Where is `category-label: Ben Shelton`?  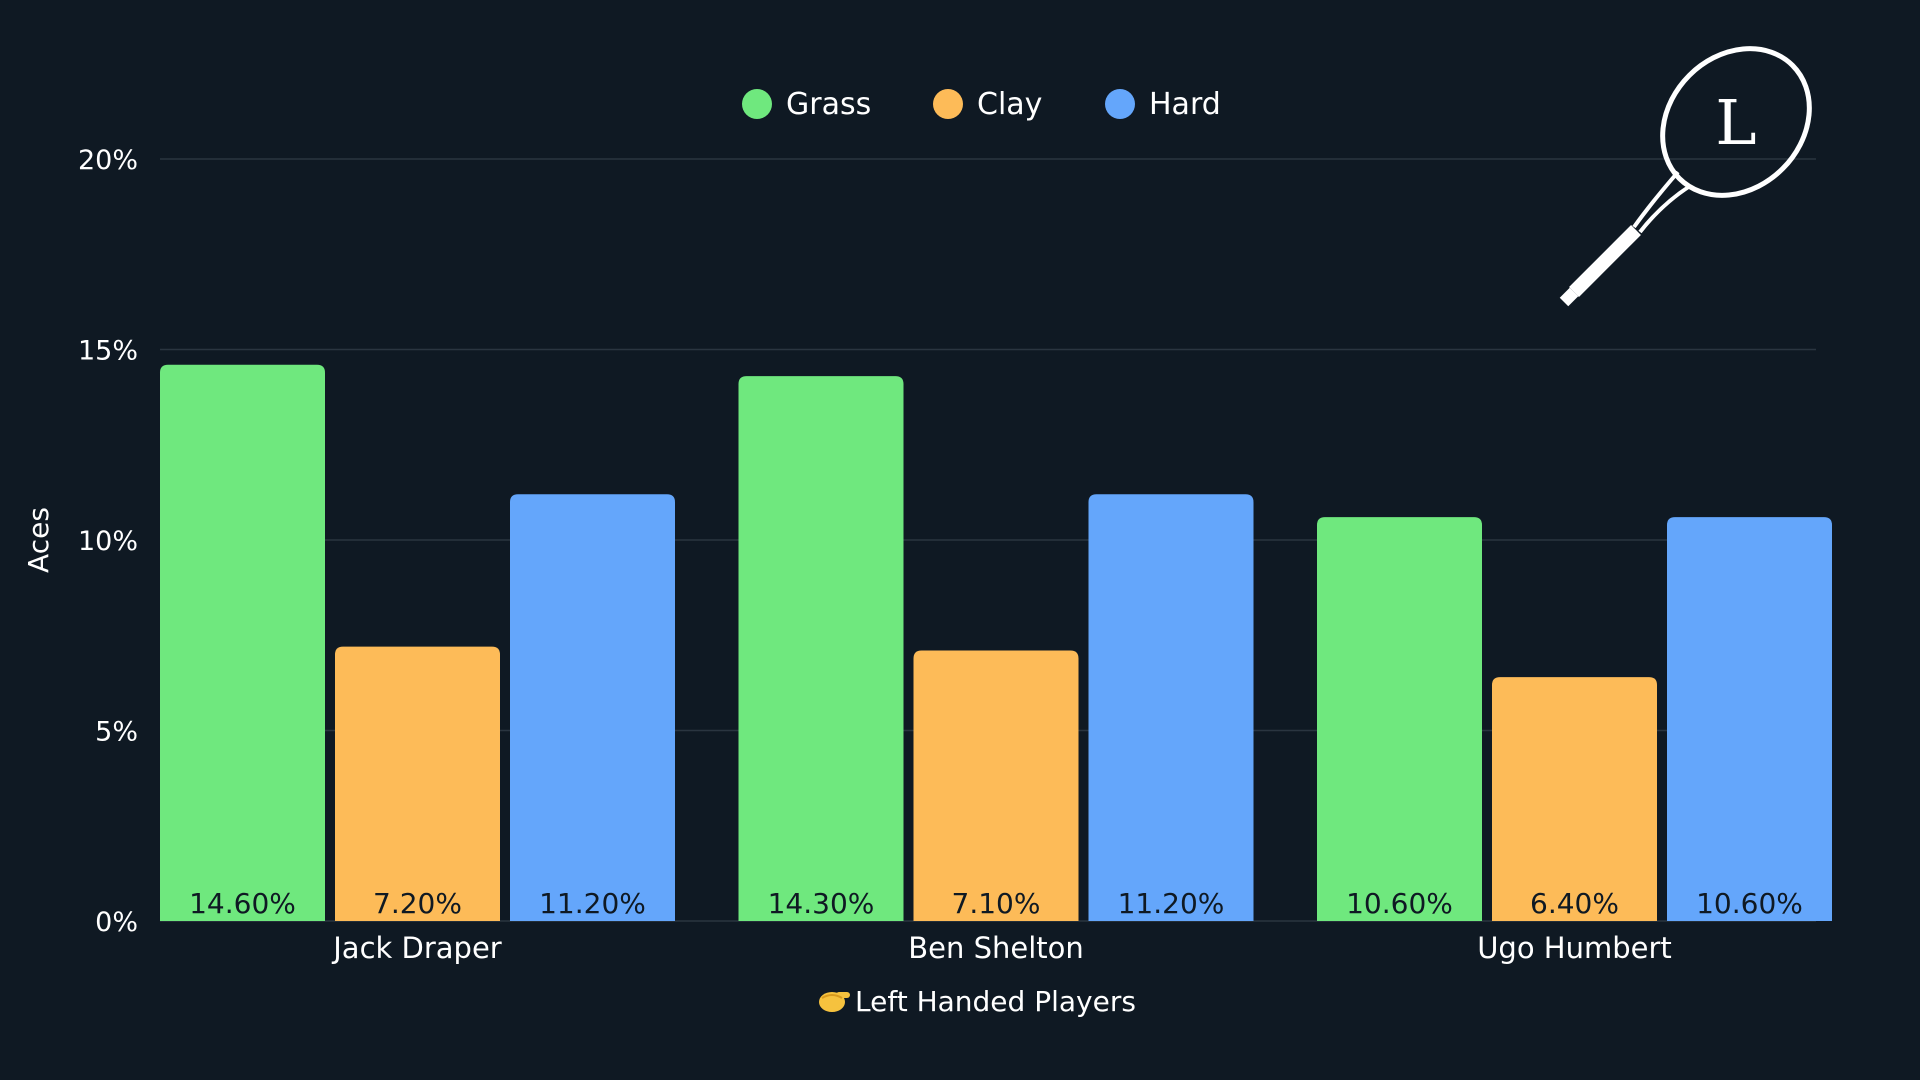 category-label: Ben Shelton is located at coordinates (996, 948).